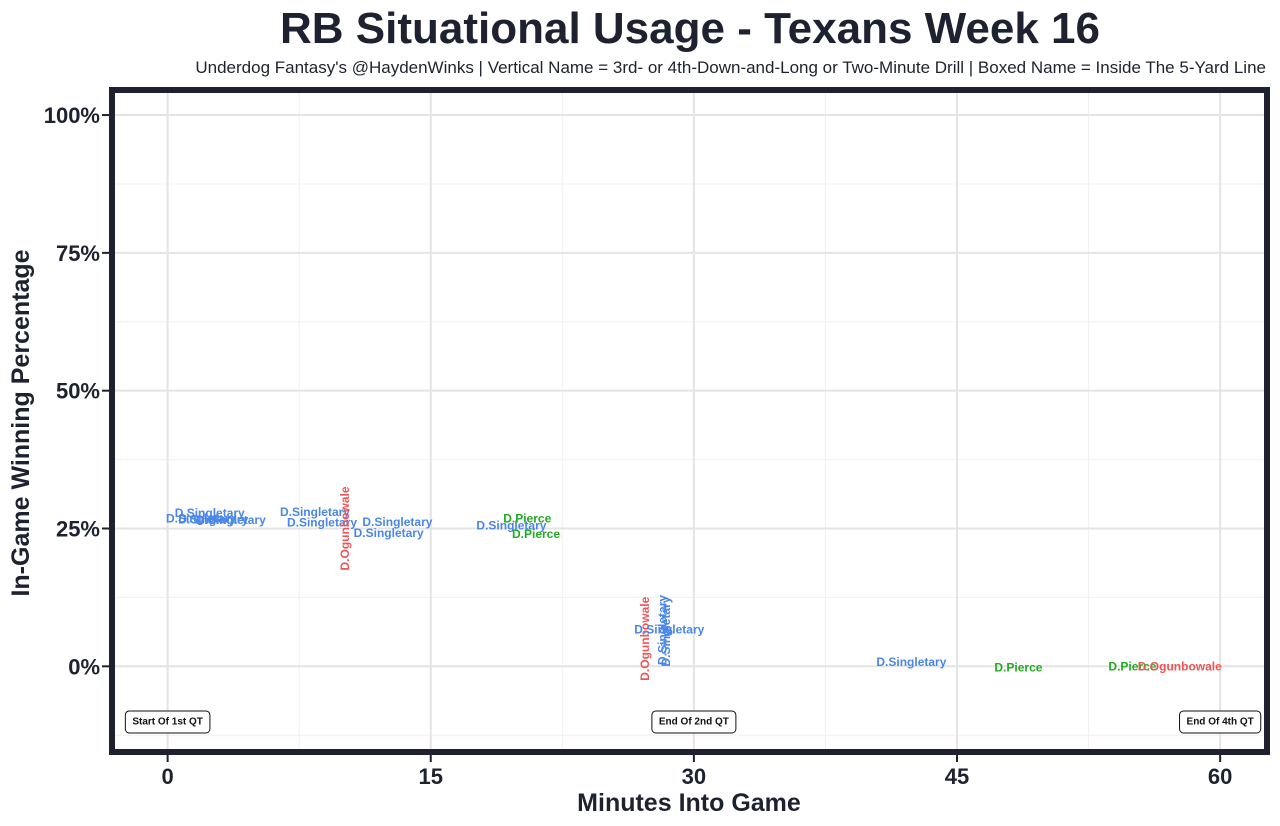  Describe the element at coordinates (168, 776) in the screenshot. I see `x-tick-label: 0` at that location.